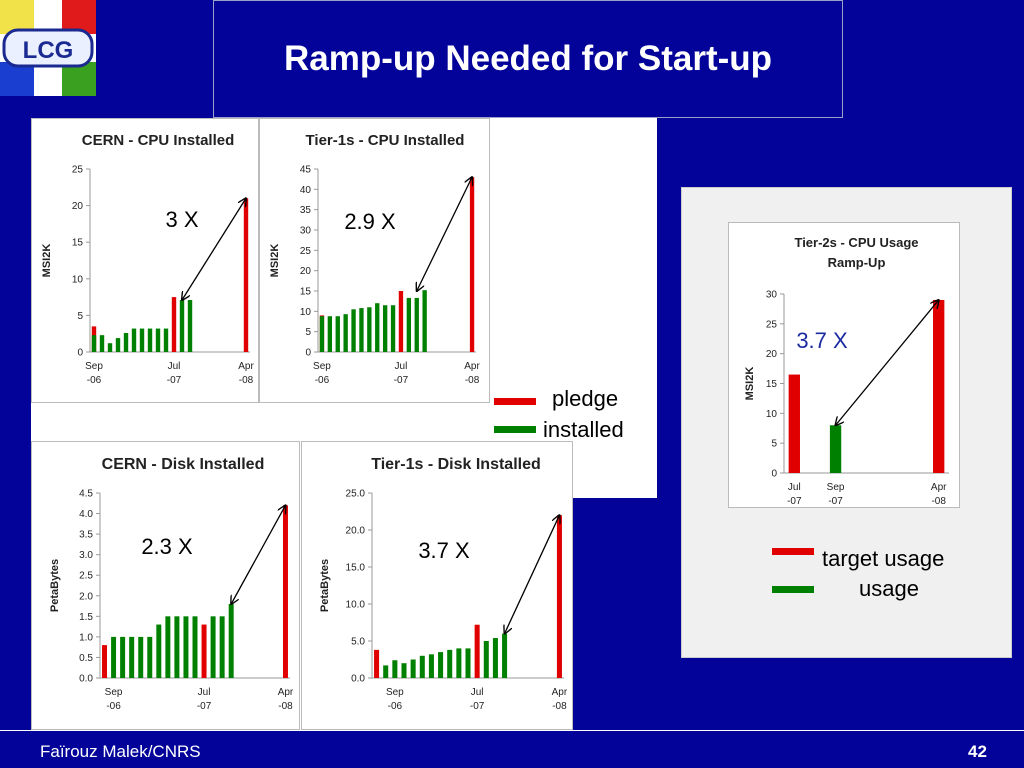  I want to click on legend-installed-label: installed, so click(583, 429).